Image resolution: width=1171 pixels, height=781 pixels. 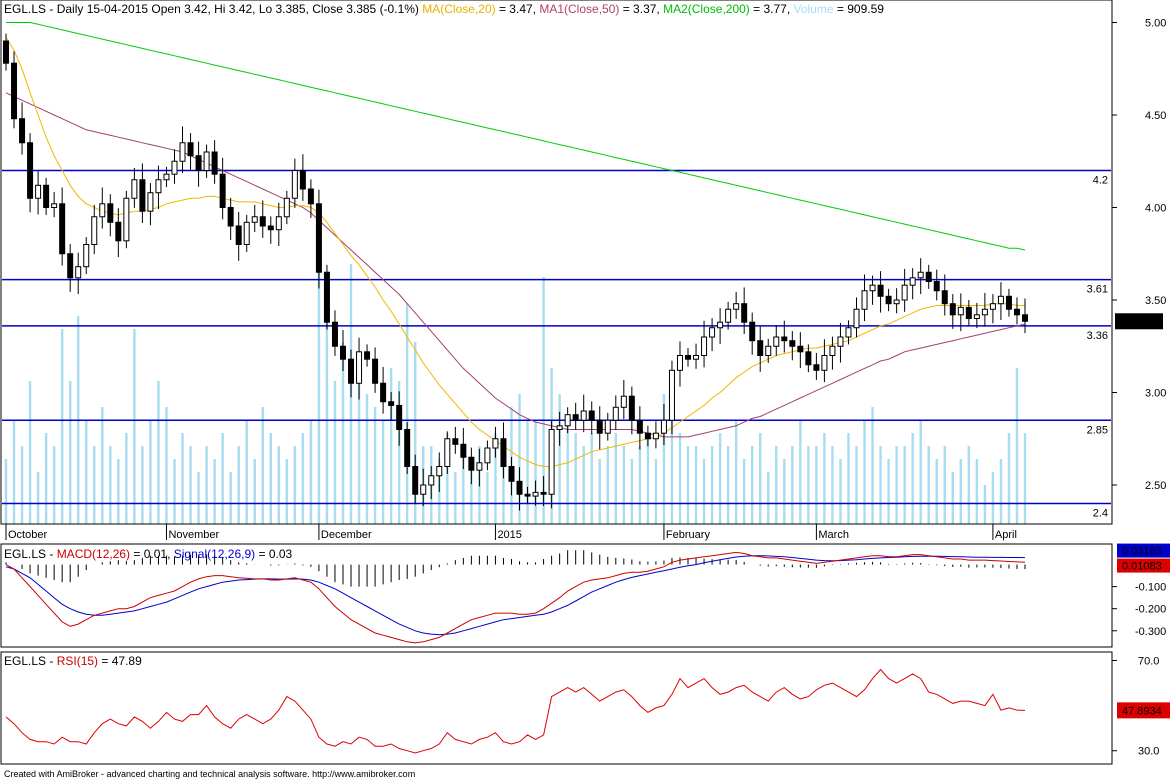 I want to click on macd-tick-label: -0.100, so click(x=1150, y=588).